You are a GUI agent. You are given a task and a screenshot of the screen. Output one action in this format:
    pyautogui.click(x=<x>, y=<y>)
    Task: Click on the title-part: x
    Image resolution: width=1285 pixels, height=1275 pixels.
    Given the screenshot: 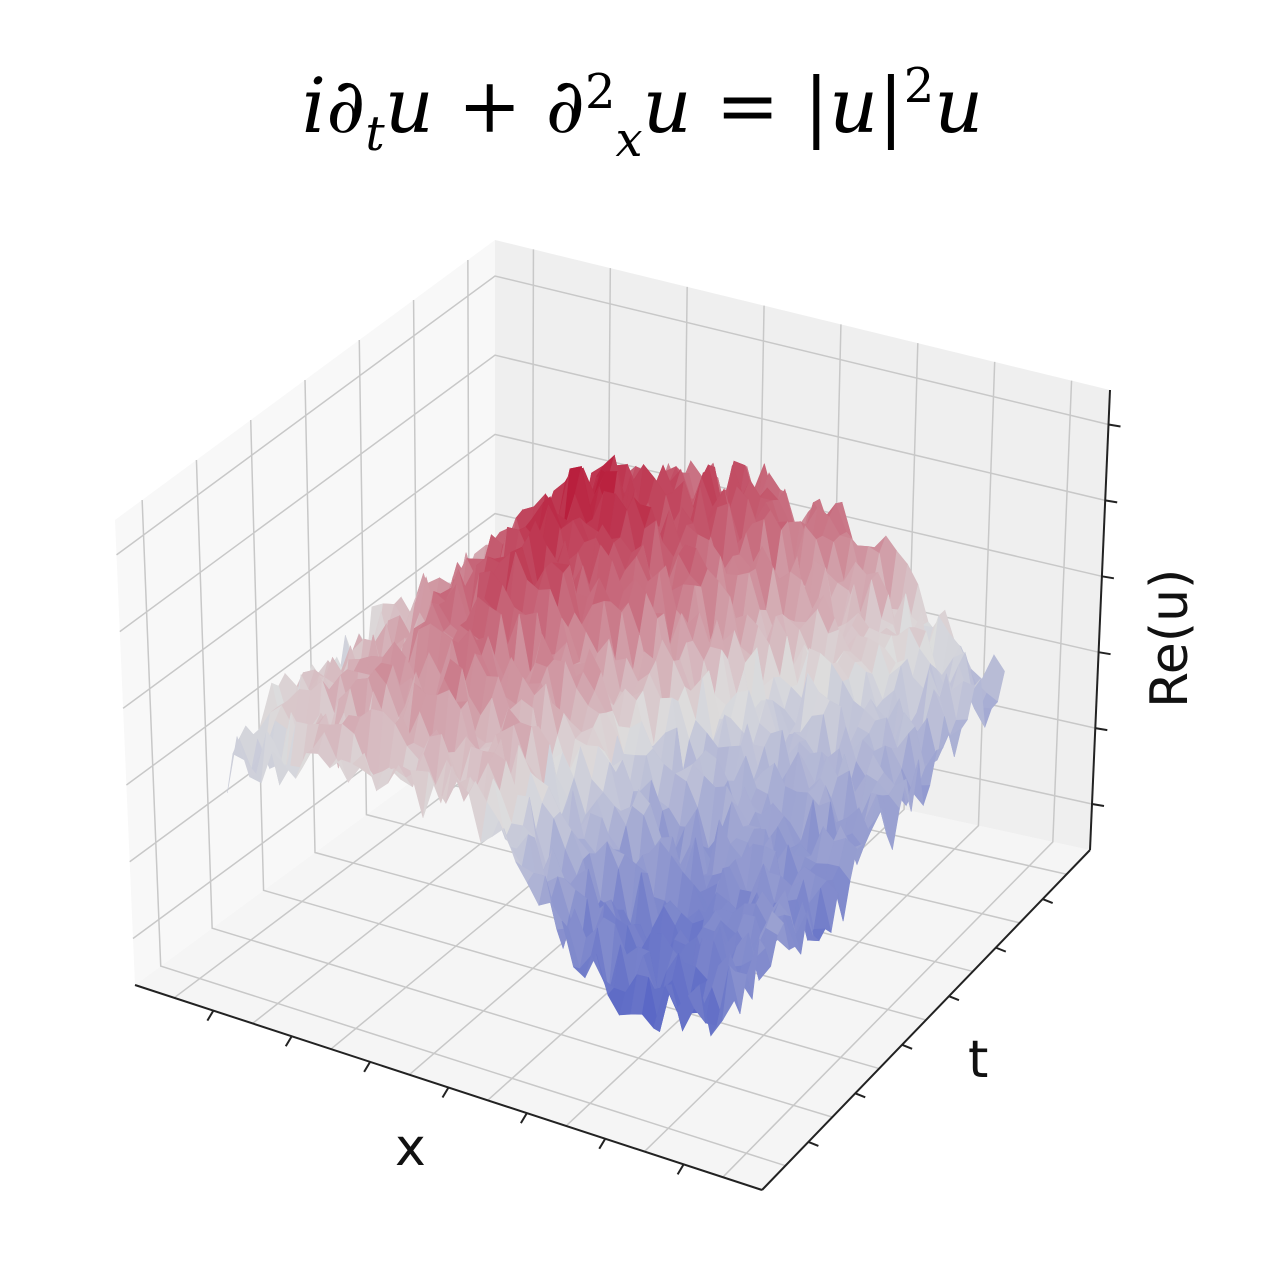 What is the action you would take?
    pyautogui.click(x=629, y=140)
    